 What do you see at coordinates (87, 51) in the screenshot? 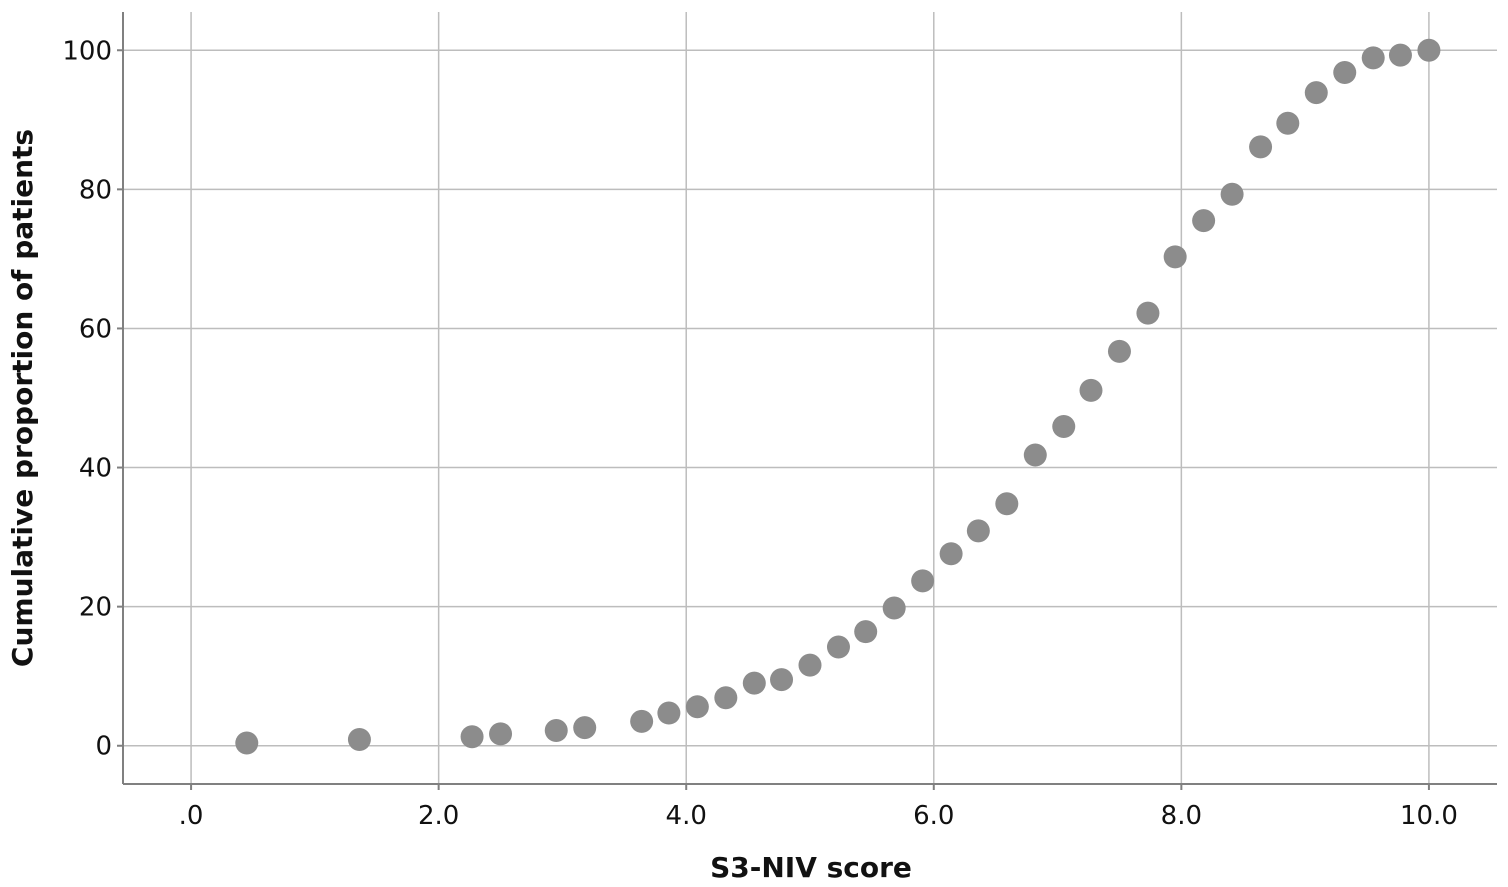
I see `y-tick-label: 100` at bounding box center [87, 51].